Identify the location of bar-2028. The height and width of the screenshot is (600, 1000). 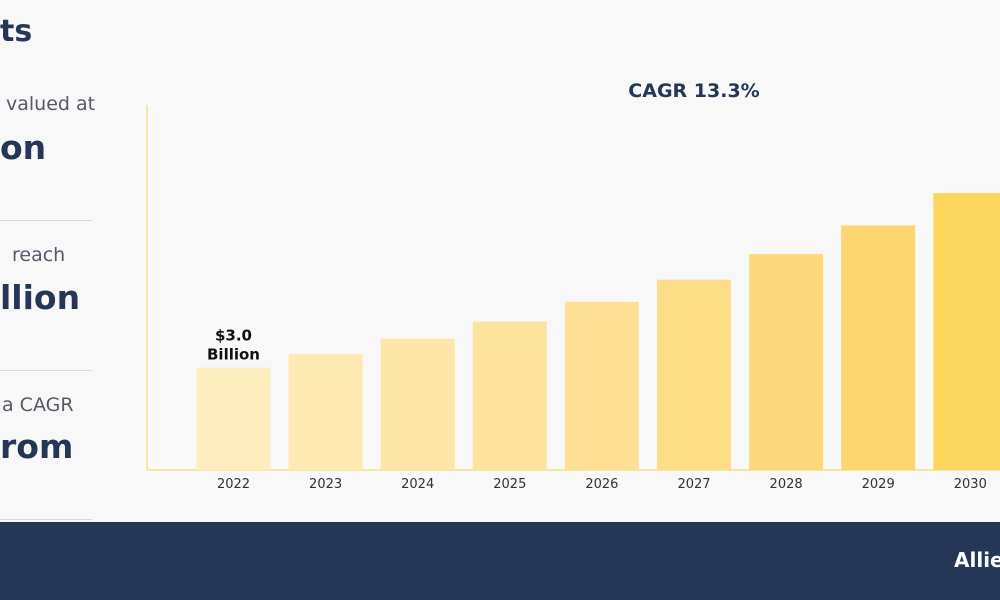
(786, 362).